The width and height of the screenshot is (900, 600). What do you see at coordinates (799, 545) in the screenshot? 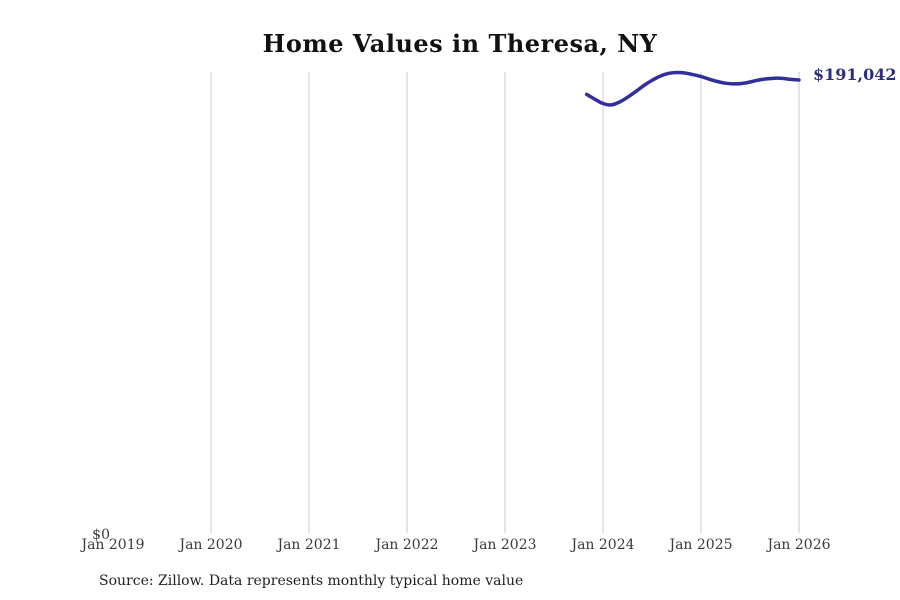
I see `x-tick-label: Jan 2026` at bounding box center [799, 545].